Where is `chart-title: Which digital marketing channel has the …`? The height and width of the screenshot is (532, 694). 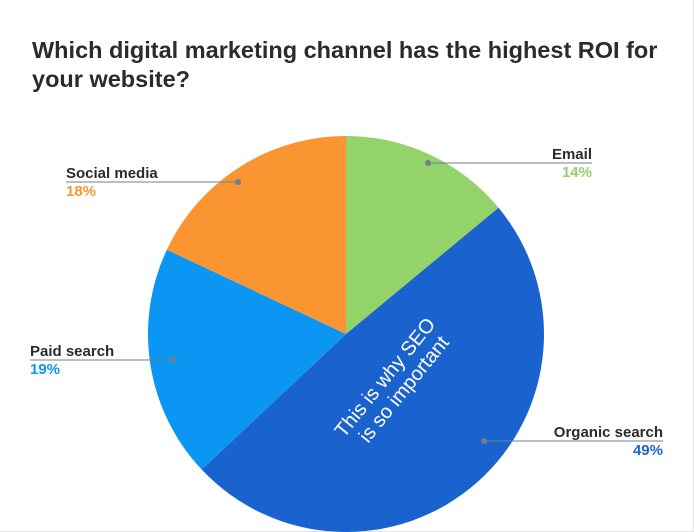
chart-title: Which digital marketing channel has the … is located at coordinates (345, 64).